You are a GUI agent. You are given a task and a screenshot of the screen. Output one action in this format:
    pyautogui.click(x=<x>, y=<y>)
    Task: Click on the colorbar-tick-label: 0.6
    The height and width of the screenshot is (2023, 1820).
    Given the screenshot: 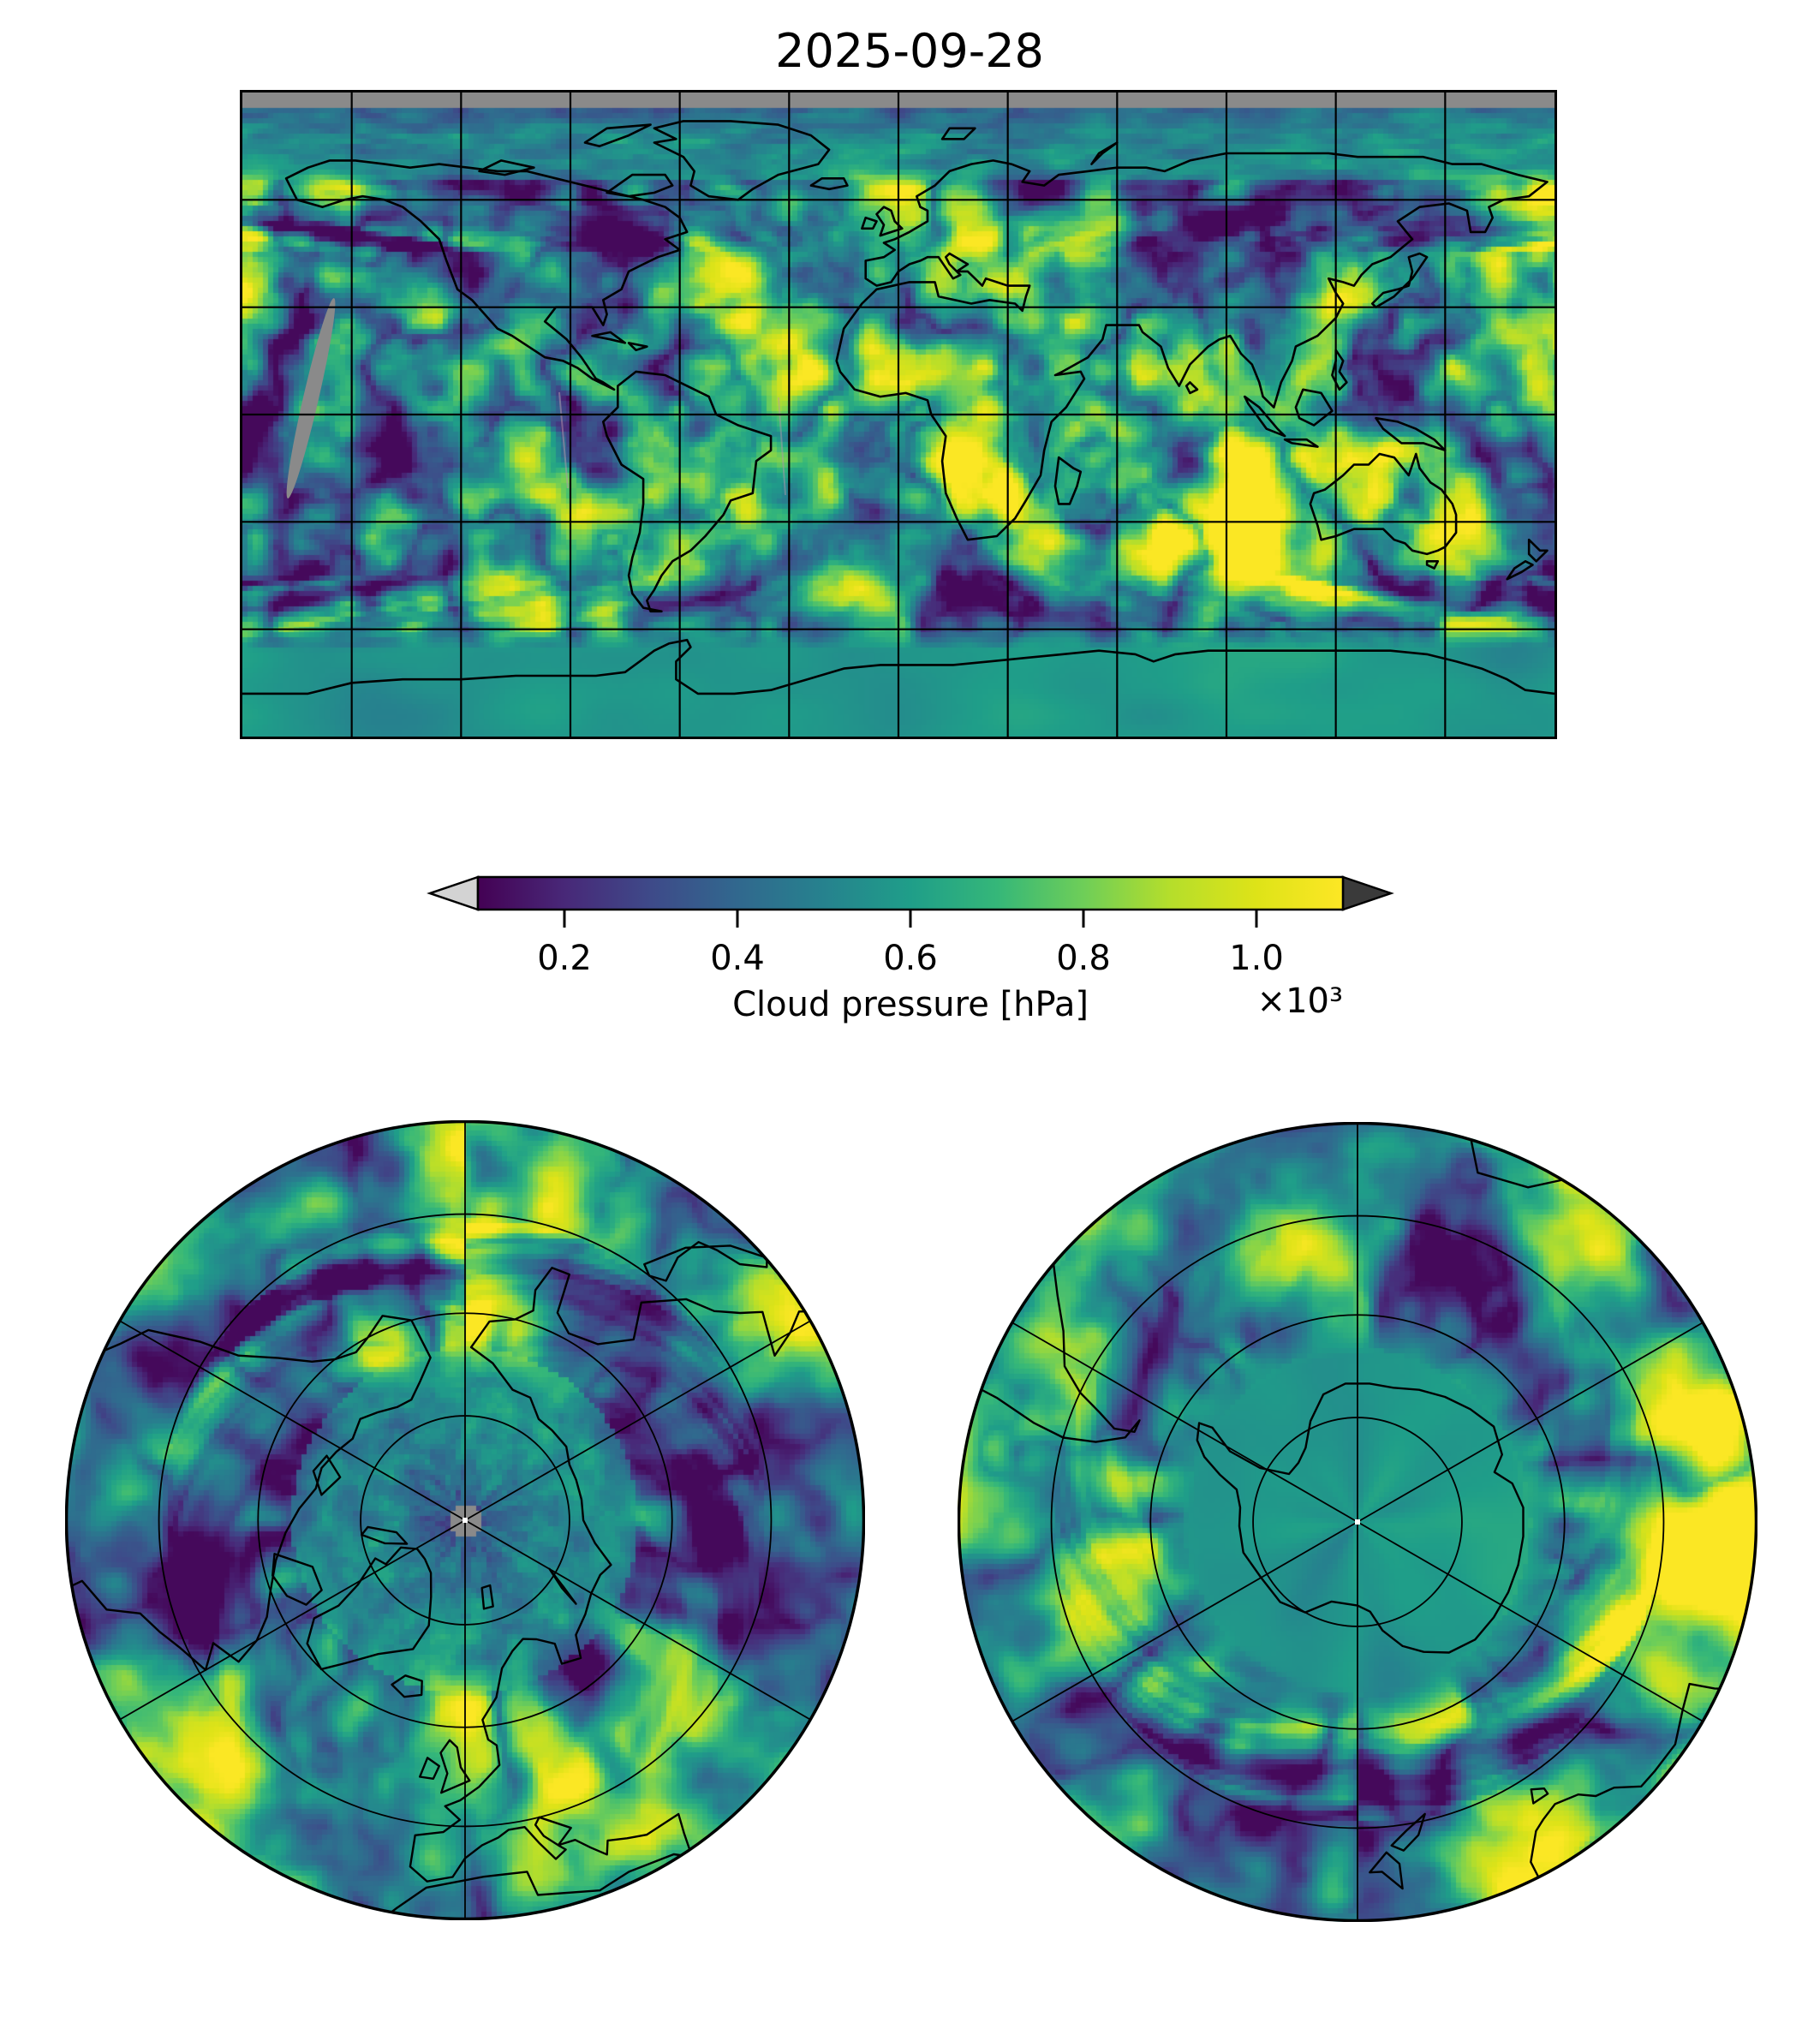 What is the action you would take?
    pyautogui.click(x=911, y=958)
    